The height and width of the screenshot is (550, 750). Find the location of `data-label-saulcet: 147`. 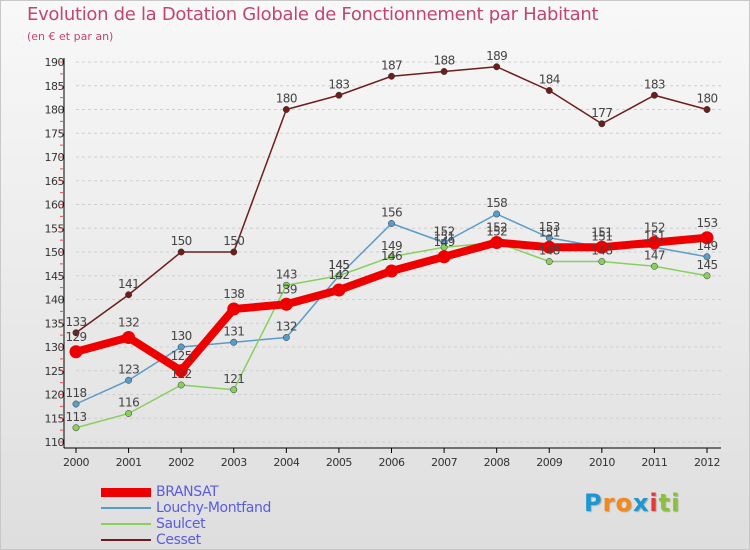

data-label-saulcet: 147 is located at coordinates (654, 255).